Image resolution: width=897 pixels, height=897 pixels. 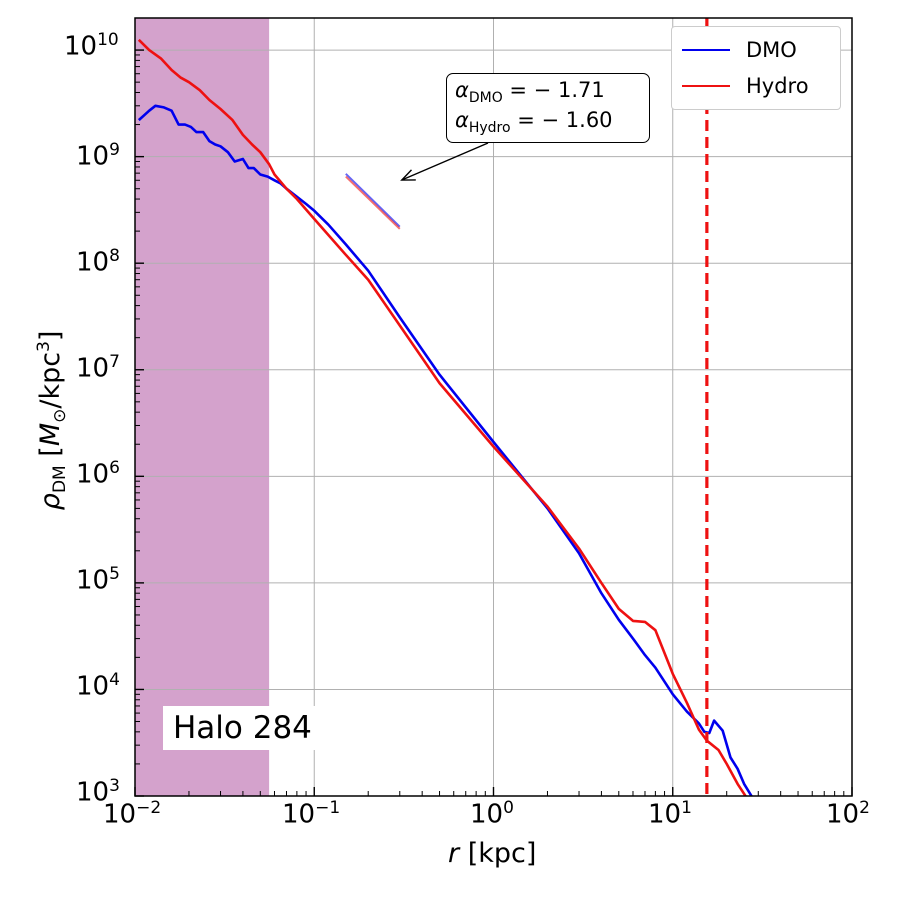 What do you see at coordinates (508, 808) in the screenshot?
I see `x-tick-exp-2: 0` at bounding box center [508, 808].